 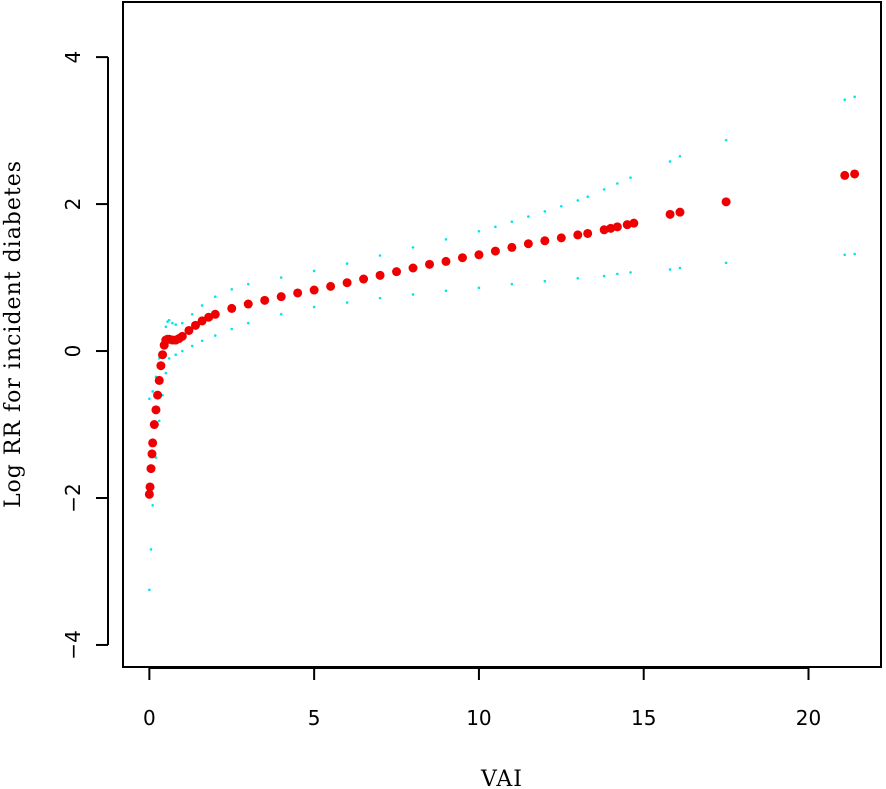 What do you see at coordinates (501, 778) in the screenshot?
I see `x-axis-title: VAI` at bounding box center [501, 778].